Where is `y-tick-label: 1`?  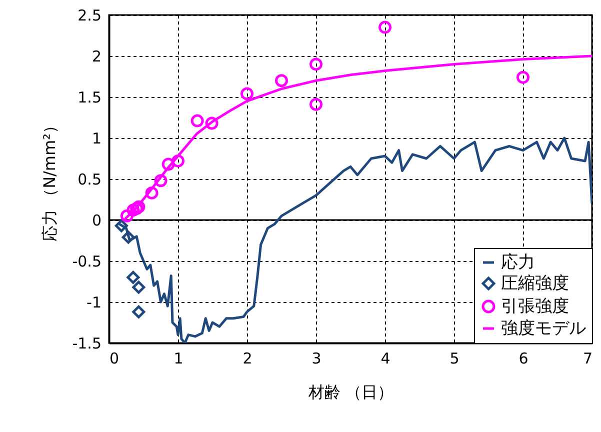
y-tick-label: 1 is located at coordinates (97, 139).